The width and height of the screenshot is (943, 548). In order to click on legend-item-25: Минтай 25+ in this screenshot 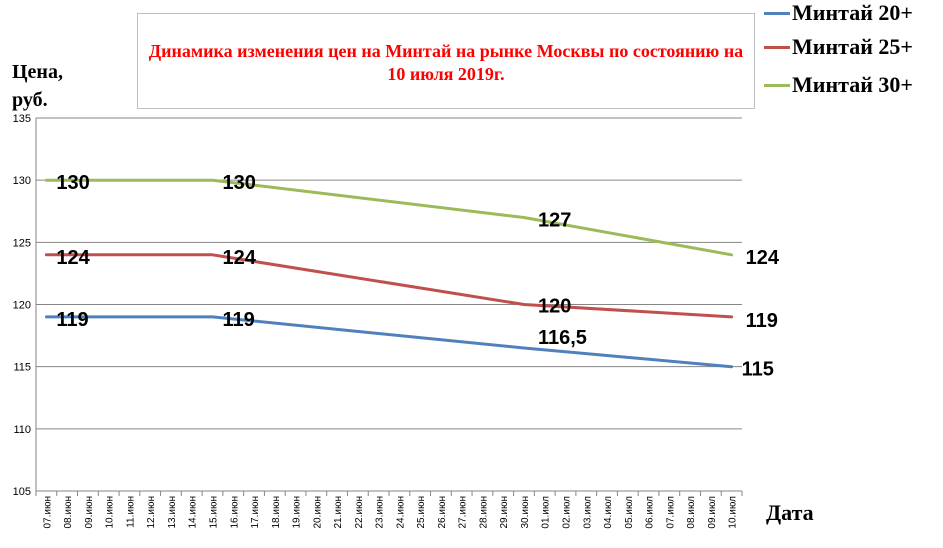, I will do `click(853, 48)`.